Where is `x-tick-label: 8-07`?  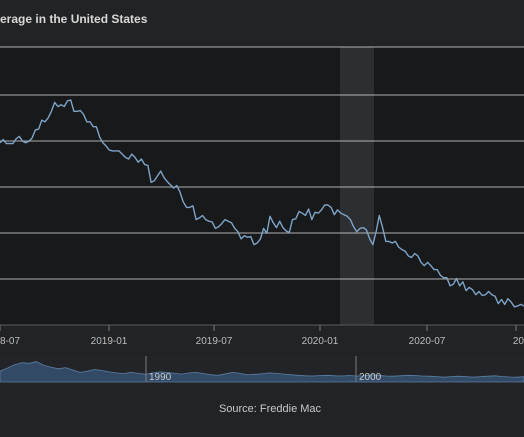 x-tick-label: 8-07 is located at coordinates (10, 341).